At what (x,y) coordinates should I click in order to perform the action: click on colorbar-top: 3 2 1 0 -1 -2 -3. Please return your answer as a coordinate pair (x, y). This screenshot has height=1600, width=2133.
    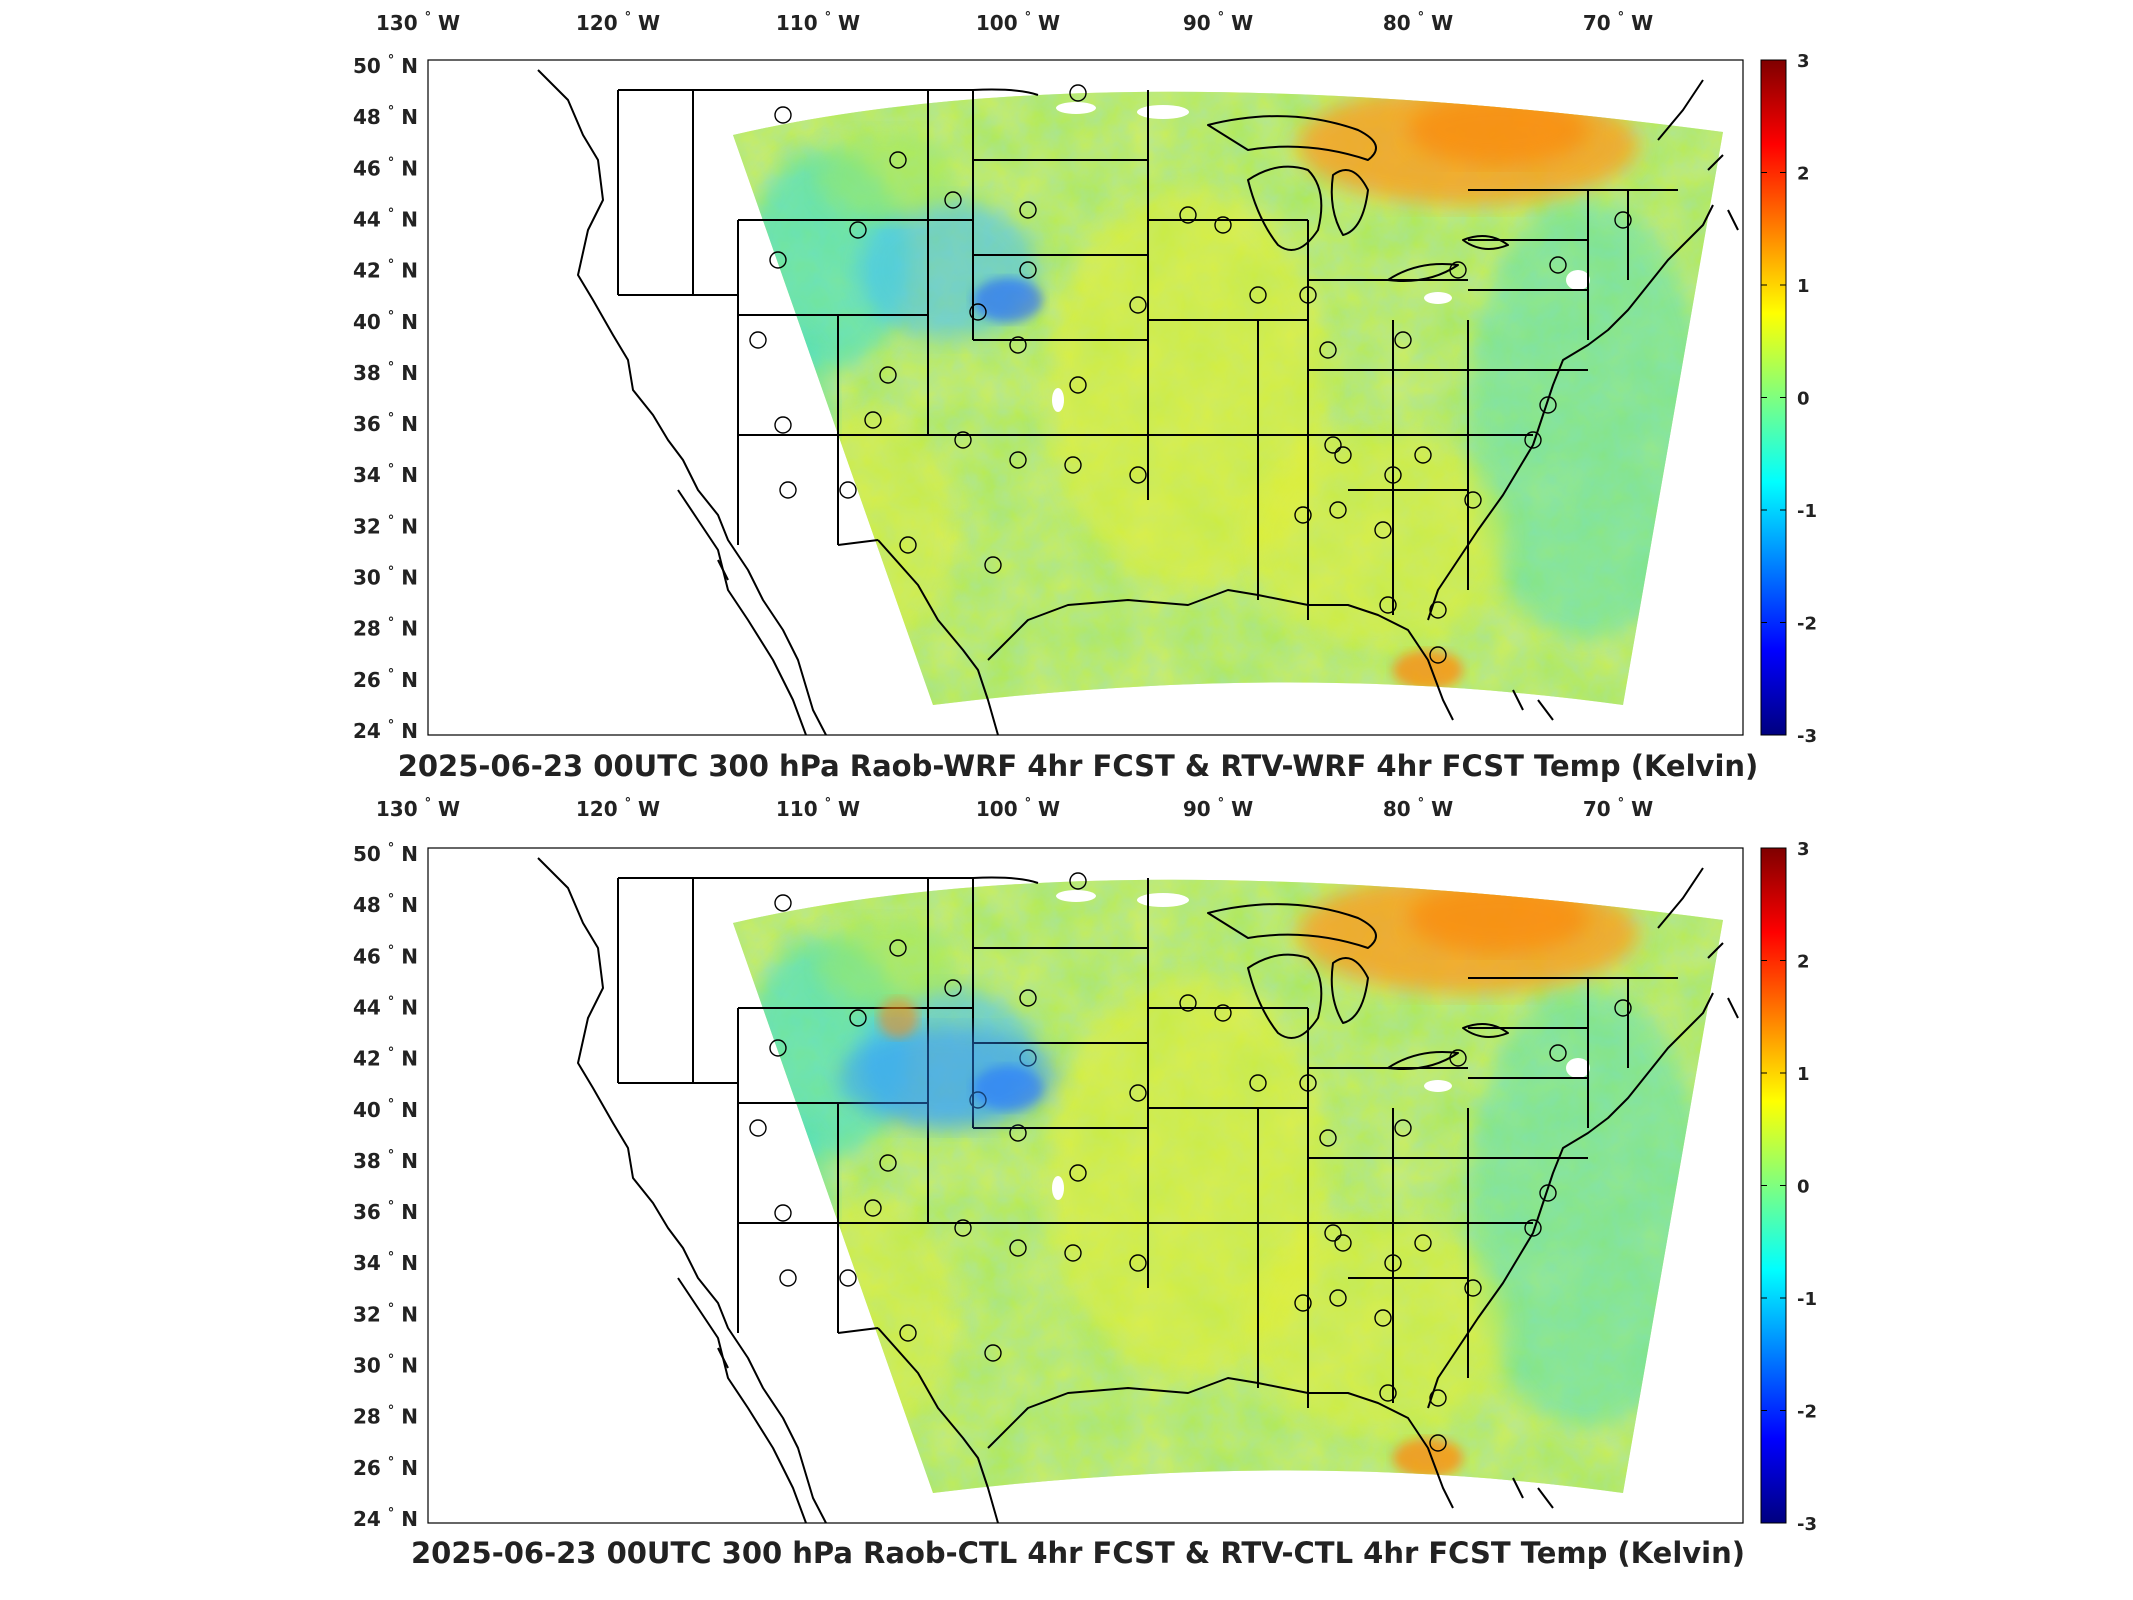
    Looking at the image, I should click on (1788, 399).